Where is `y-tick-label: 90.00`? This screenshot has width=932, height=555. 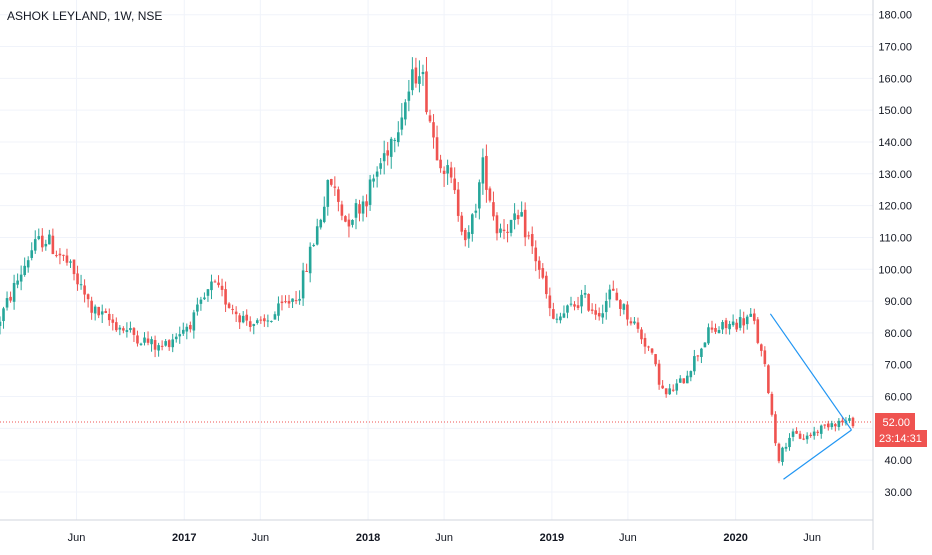 y-tick-label: 90.00 is located at coordinates (898, 302).